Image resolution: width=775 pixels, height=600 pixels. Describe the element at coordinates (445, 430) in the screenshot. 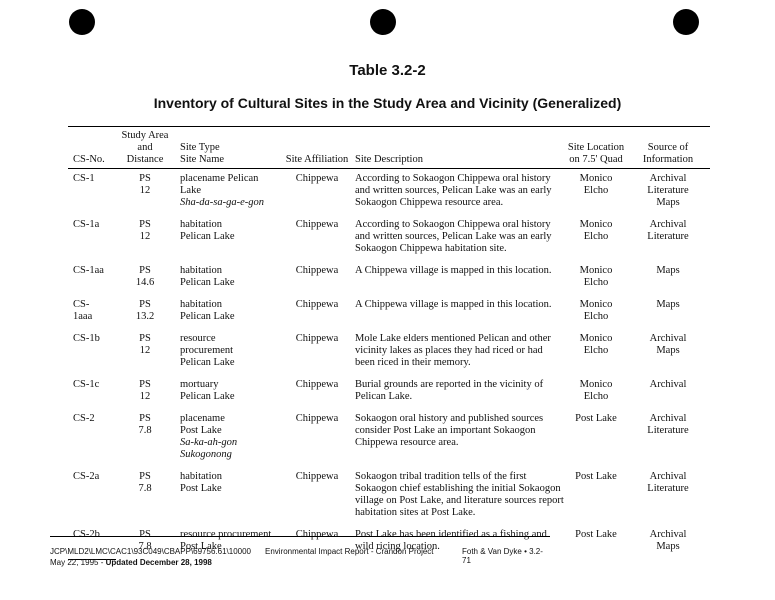

I see `text-line: consider Post Lake an important Sokaogon` at that location.